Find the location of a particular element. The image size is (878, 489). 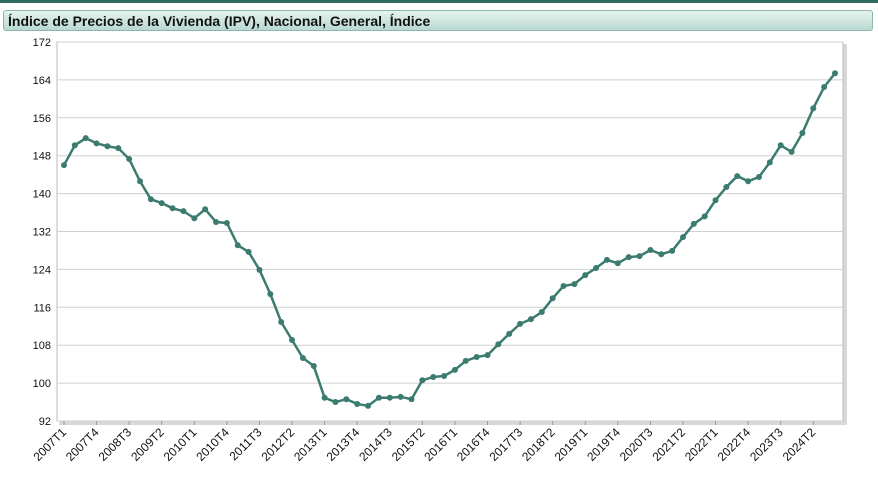

top-bar is located at coordinates (439, 1).